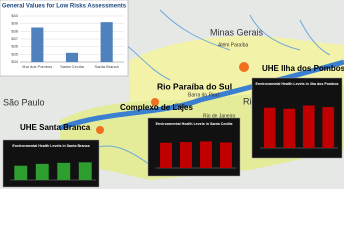 The image size is (344, 240). What do you see at coordinates (100, 130) in the screenshot?
I see `site-santa-branca` at bounding box center [100, 130].